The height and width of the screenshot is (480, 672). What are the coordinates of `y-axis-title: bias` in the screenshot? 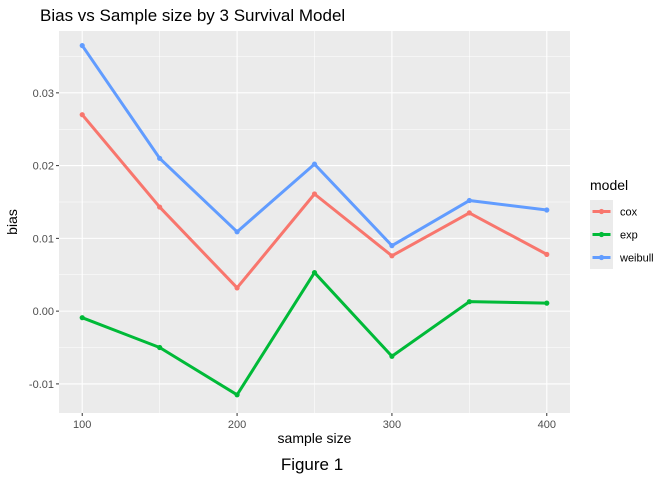 It's located at (12, 222).